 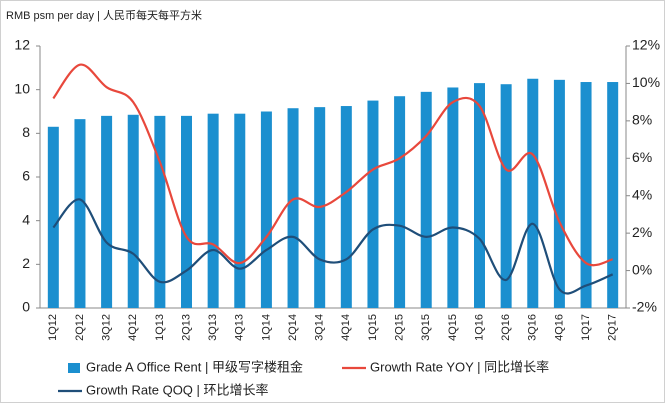 What do you see at coordinates (240, 327) in the screenshot?
I see `x-tick-label: 4Q13` at bounding box center [240, 327].